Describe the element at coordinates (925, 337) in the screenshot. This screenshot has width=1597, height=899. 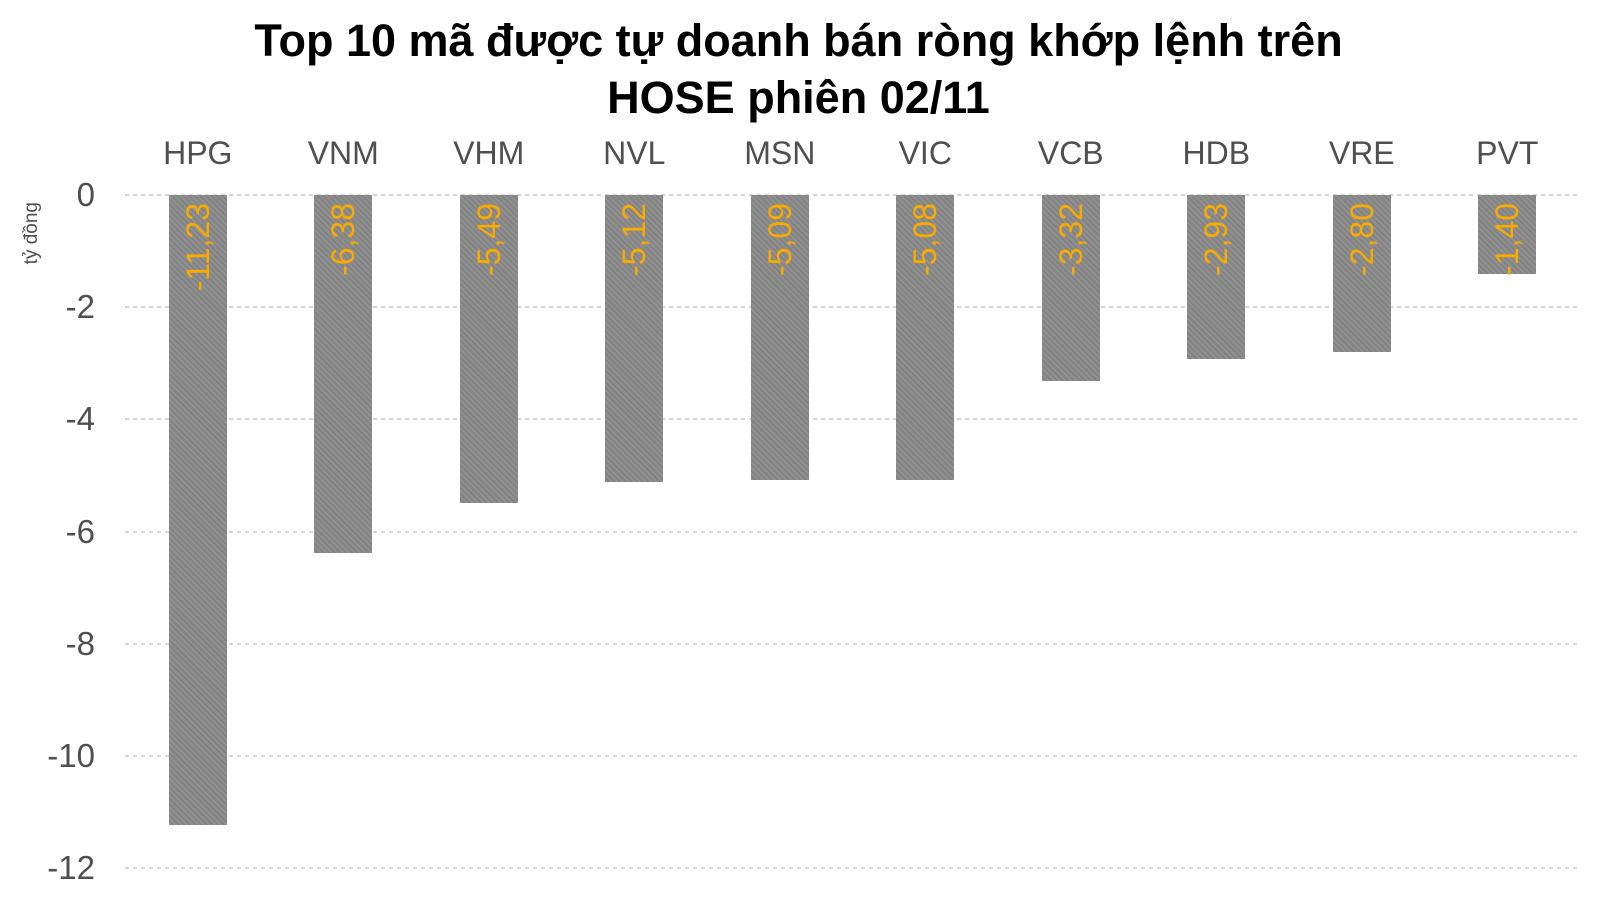
I see `bar-vic` at that location.